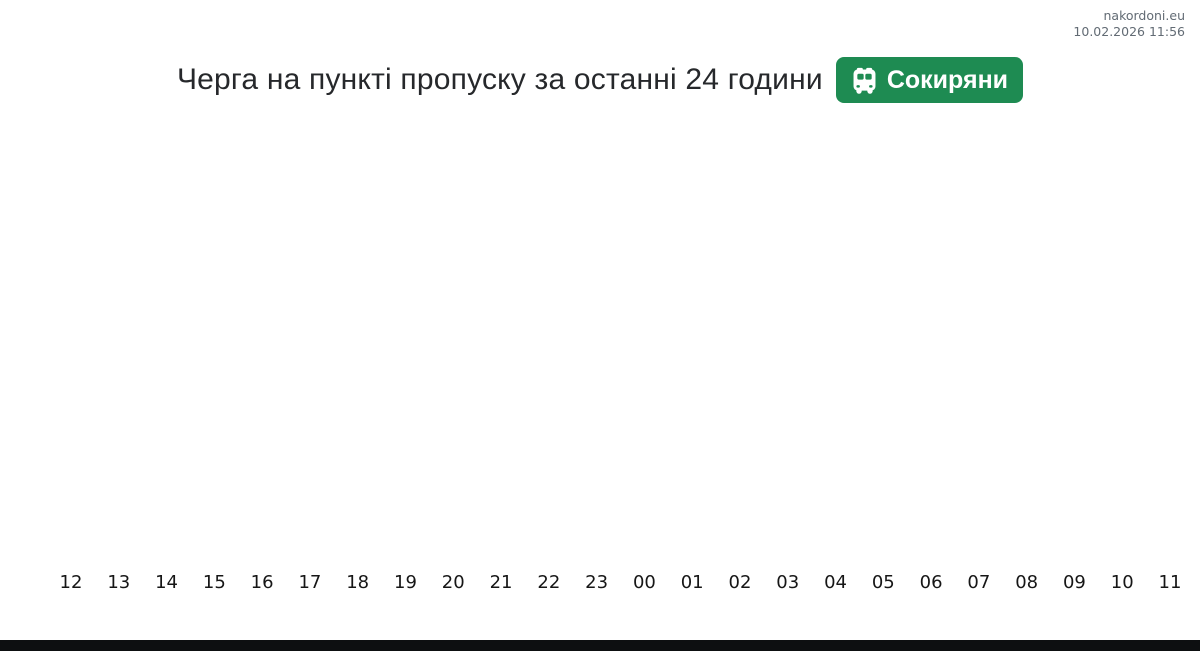 The width and height of the screenshot is (1200, 651). I want to click on x-axis-tick: 12, so click(71, 582).